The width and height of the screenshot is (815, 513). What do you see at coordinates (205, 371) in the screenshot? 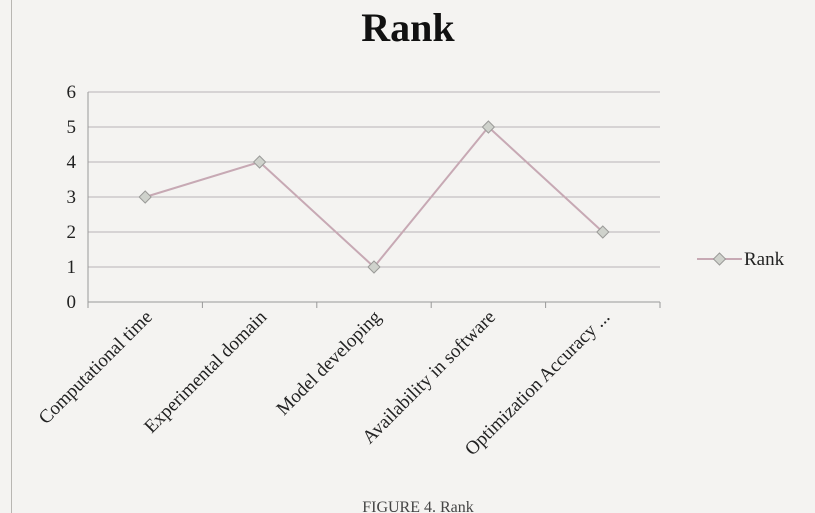
I see `x-category-label: Experimental domain` at bounding box center [205, 371].